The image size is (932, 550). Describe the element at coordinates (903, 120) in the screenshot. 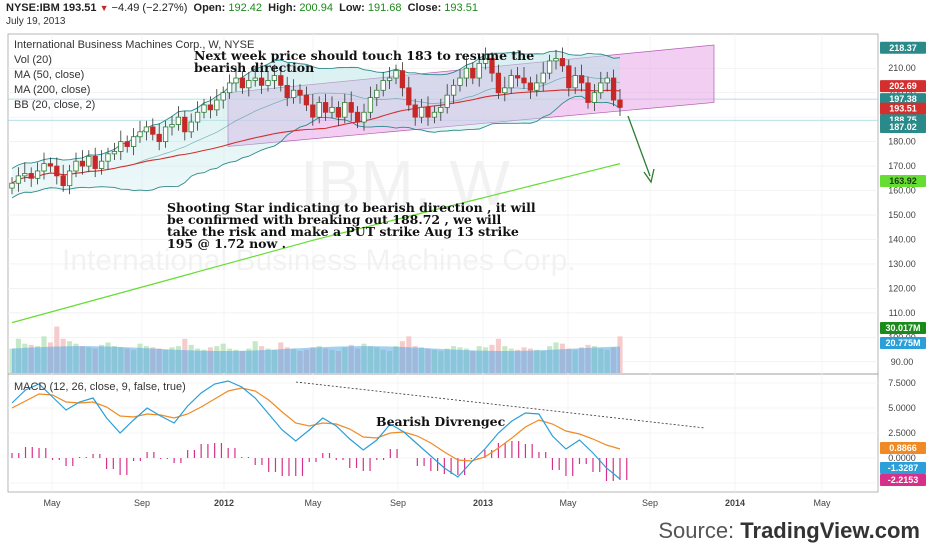

I see `price-tag-label: 188.75` at that location.